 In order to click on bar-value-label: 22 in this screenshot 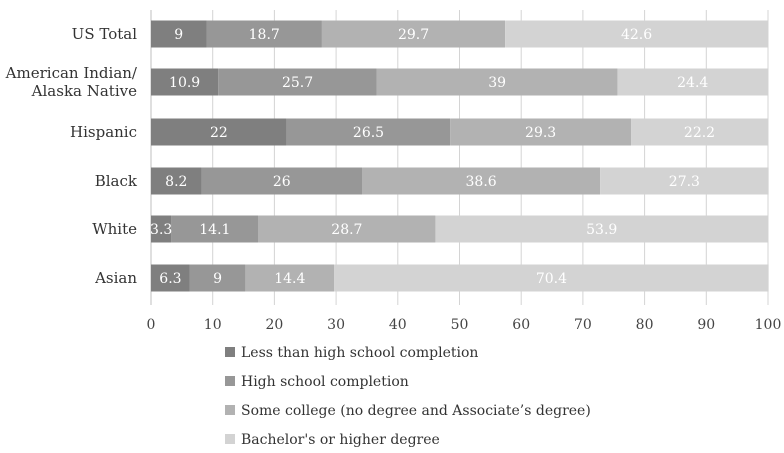, I will do `click(219, 133)`.